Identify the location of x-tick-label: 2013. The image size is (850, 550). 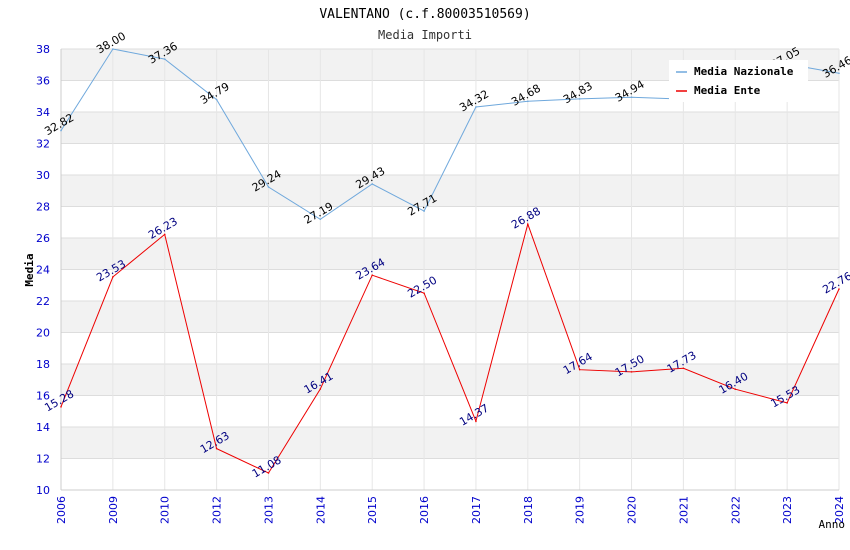
(268, 510).